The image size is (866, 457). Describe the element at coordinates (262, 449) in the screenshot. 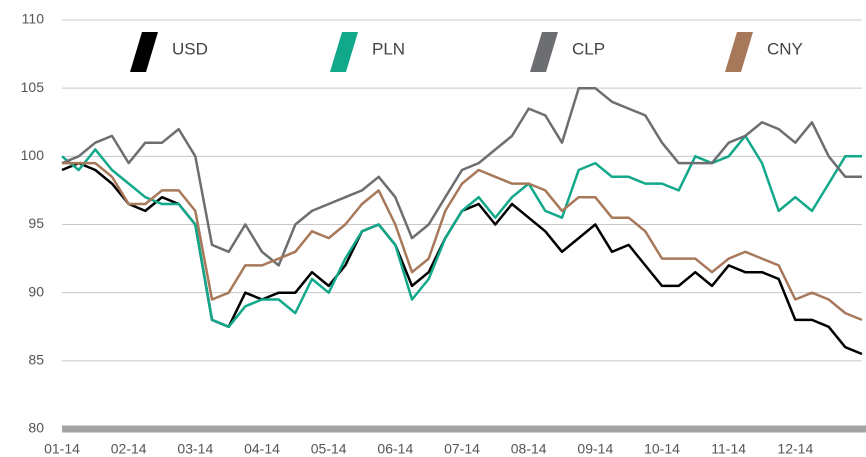

I see `x-tick-label: 04-14` at that location.